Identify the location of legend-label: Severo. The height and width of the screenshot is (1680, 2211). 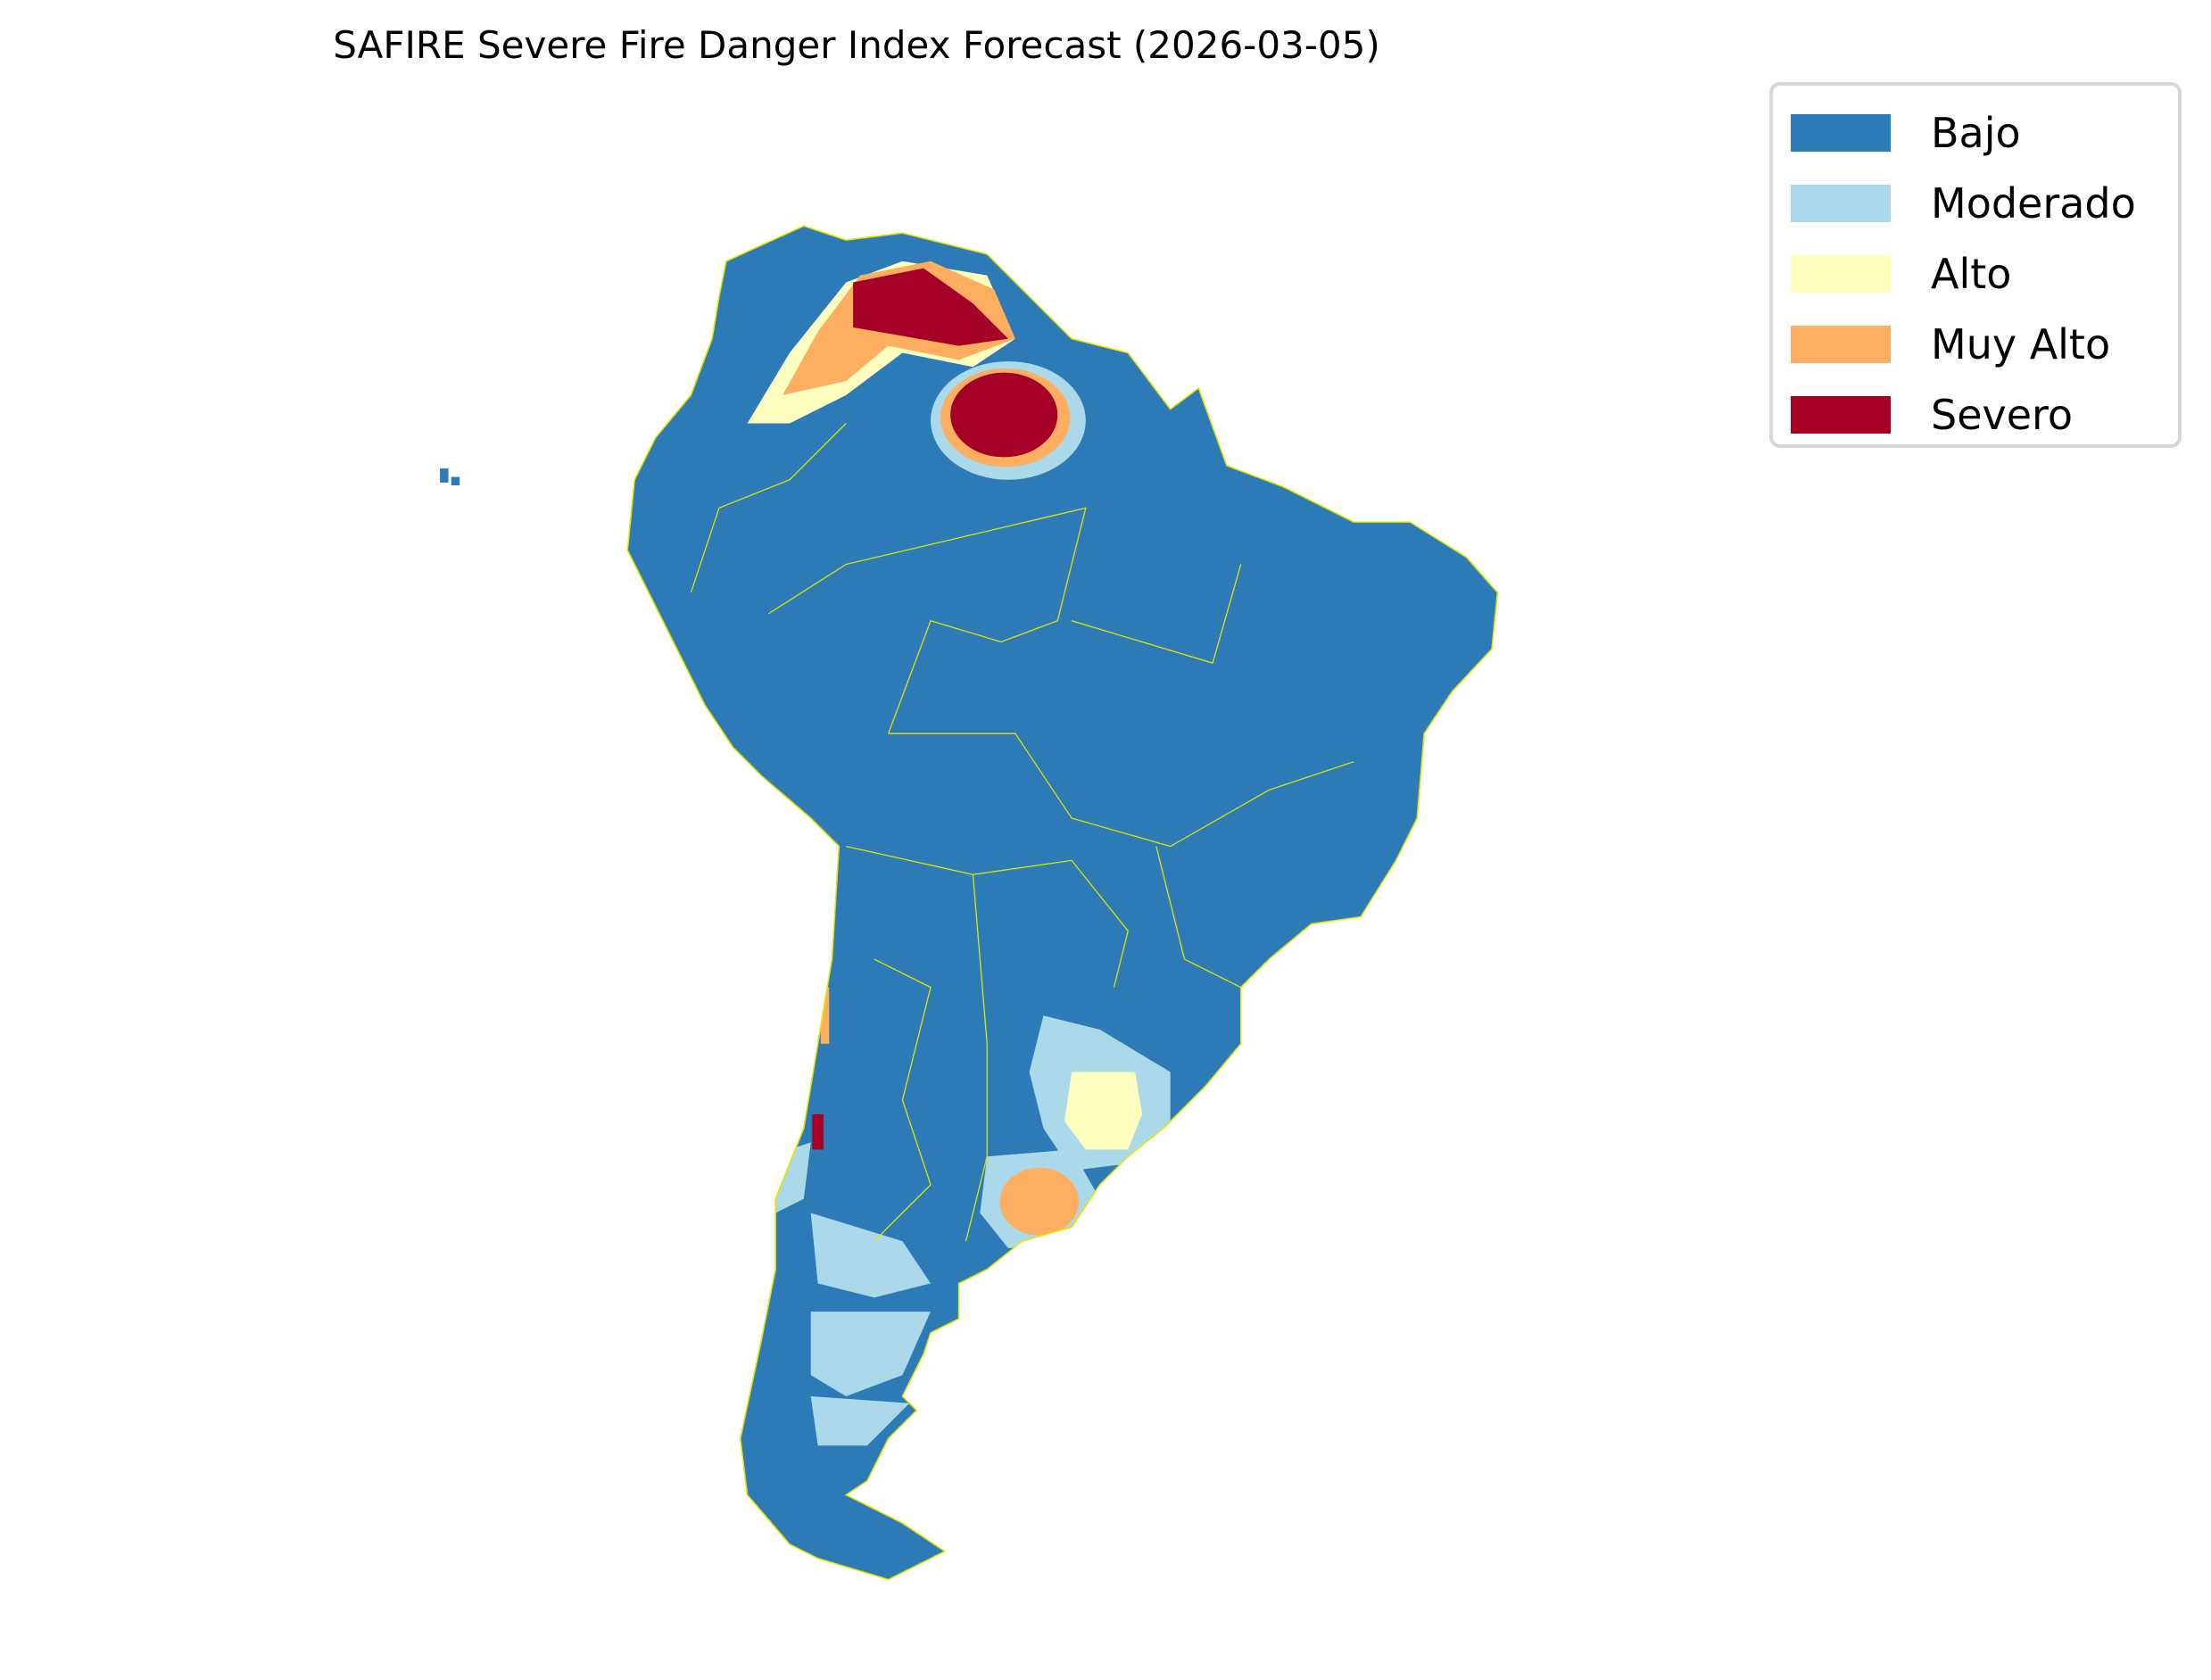
(2002, 415).